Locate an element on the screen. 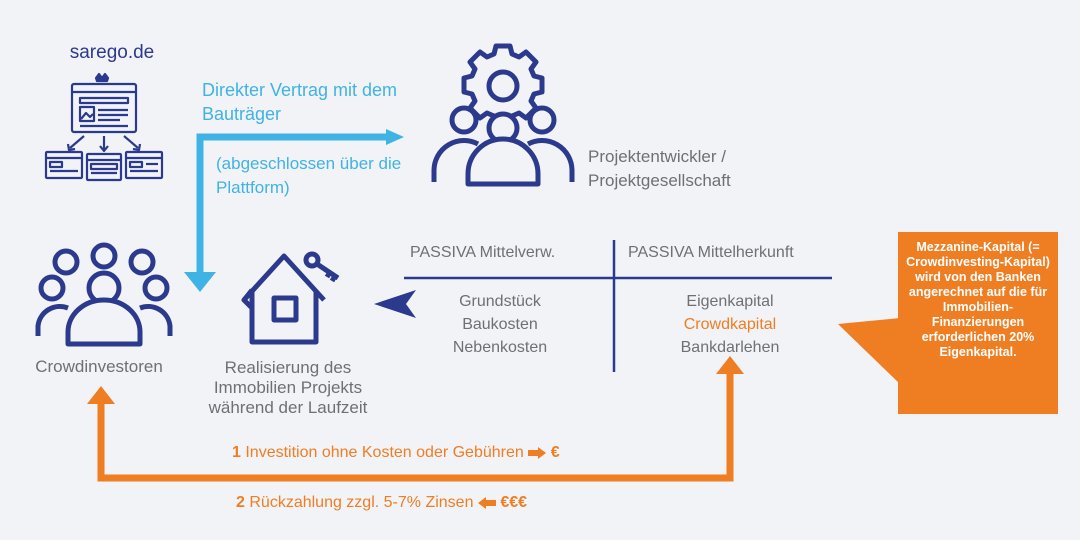  flow-step-1-symbol: € is located at coordinates (555, 452).